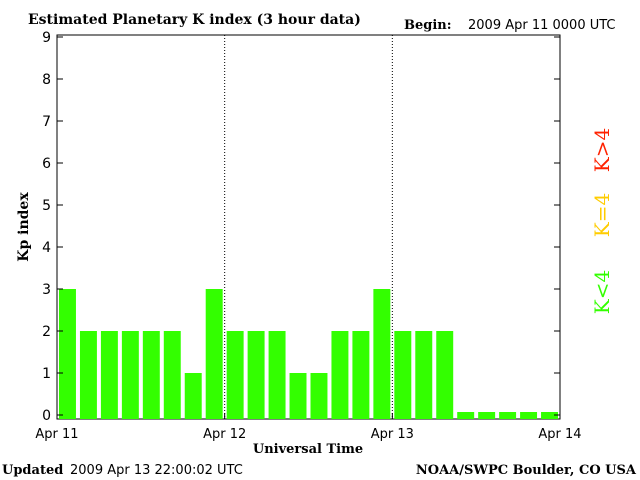  What do you see at coordinates (602, 292) in the screenshot?
I see `legend-low: K<4` at bounding box center [602, 292].